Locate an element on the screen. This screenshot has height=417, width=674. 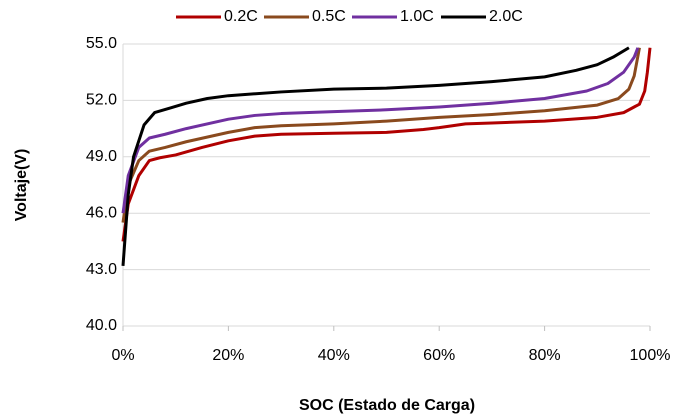
x-tick-label: 20% is located at coordinates (228, 355).